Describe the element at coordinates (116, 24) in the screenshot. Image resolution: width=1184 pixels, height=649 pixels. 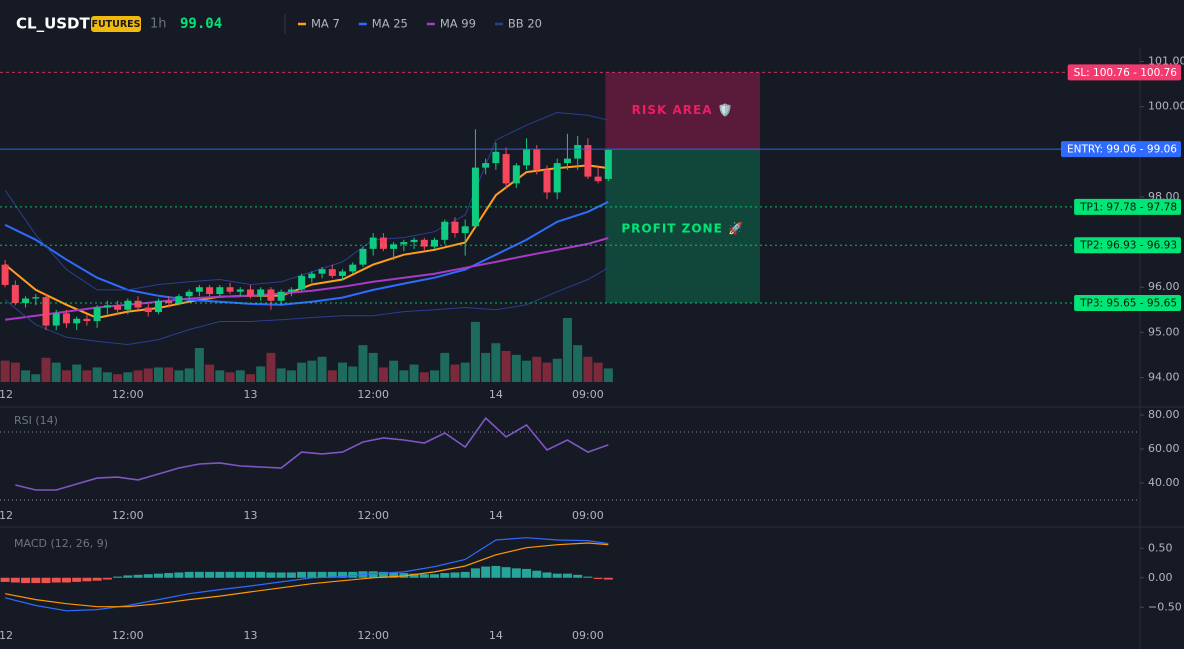
I see `badge-bg` at that location.